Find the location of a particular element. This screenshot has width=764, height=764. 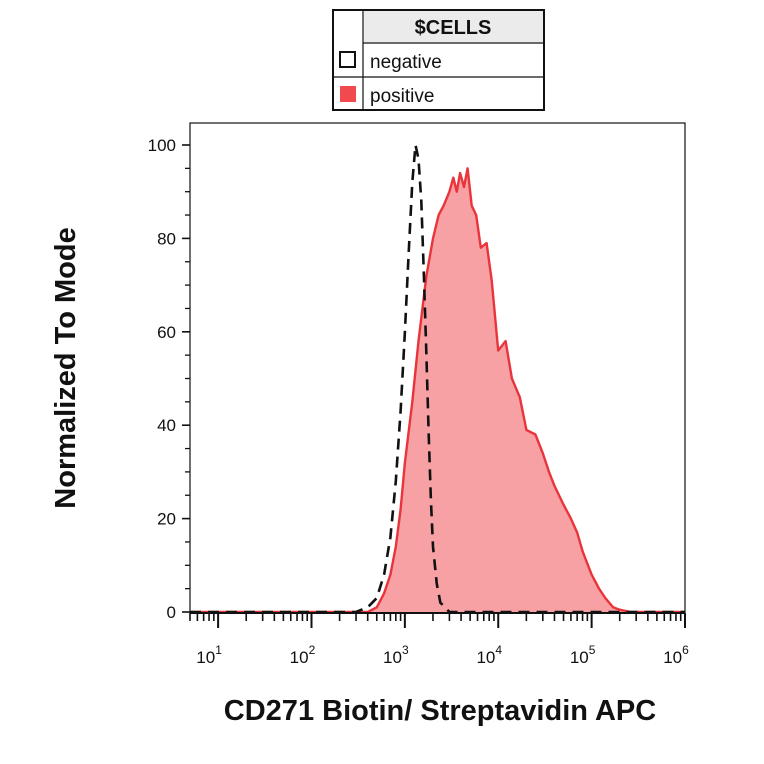

legend: $CELLS negative positive is located at coordinates (438, 60).